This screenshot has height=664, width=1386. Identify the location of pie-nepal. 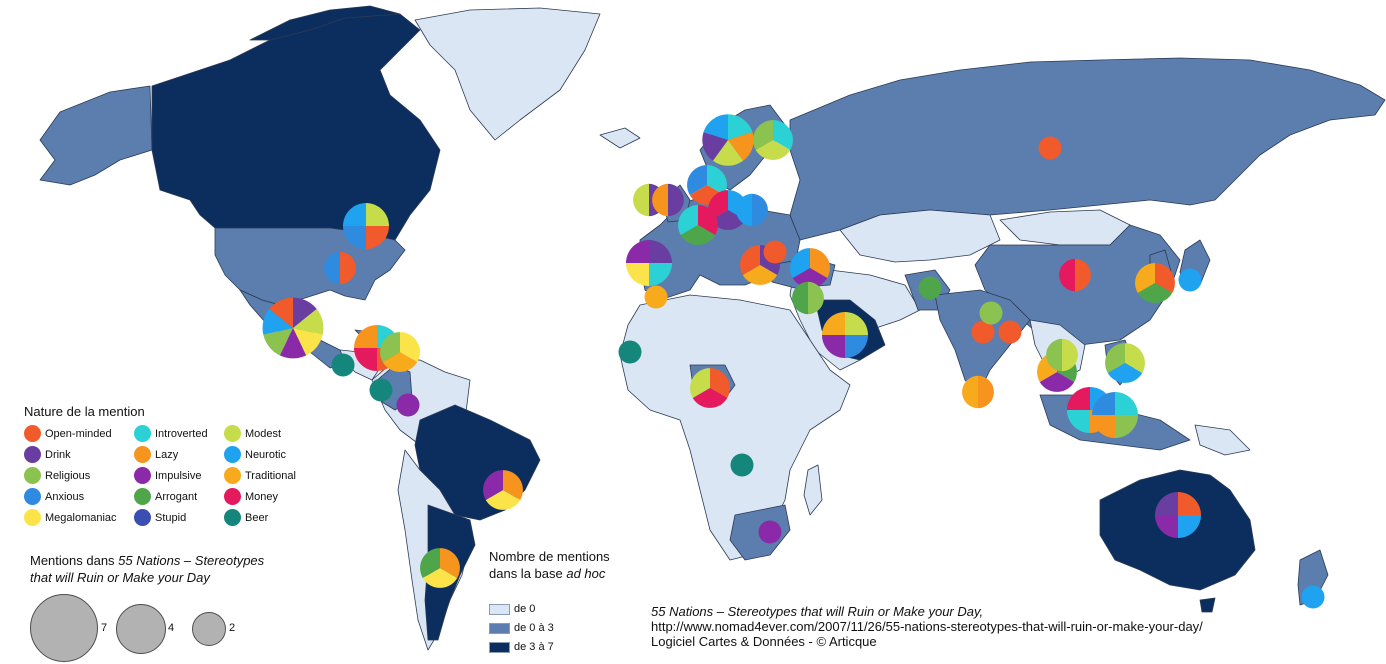
(991, 313).